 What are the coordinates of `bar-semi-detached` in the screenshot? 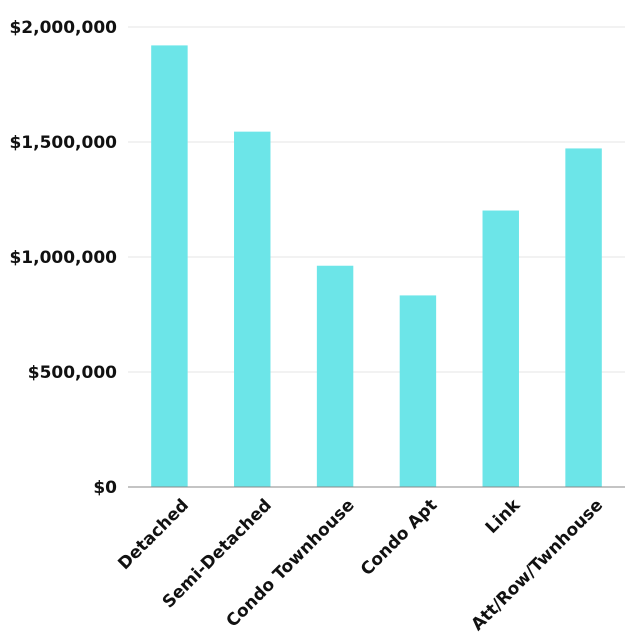 It's located at (252, 309).